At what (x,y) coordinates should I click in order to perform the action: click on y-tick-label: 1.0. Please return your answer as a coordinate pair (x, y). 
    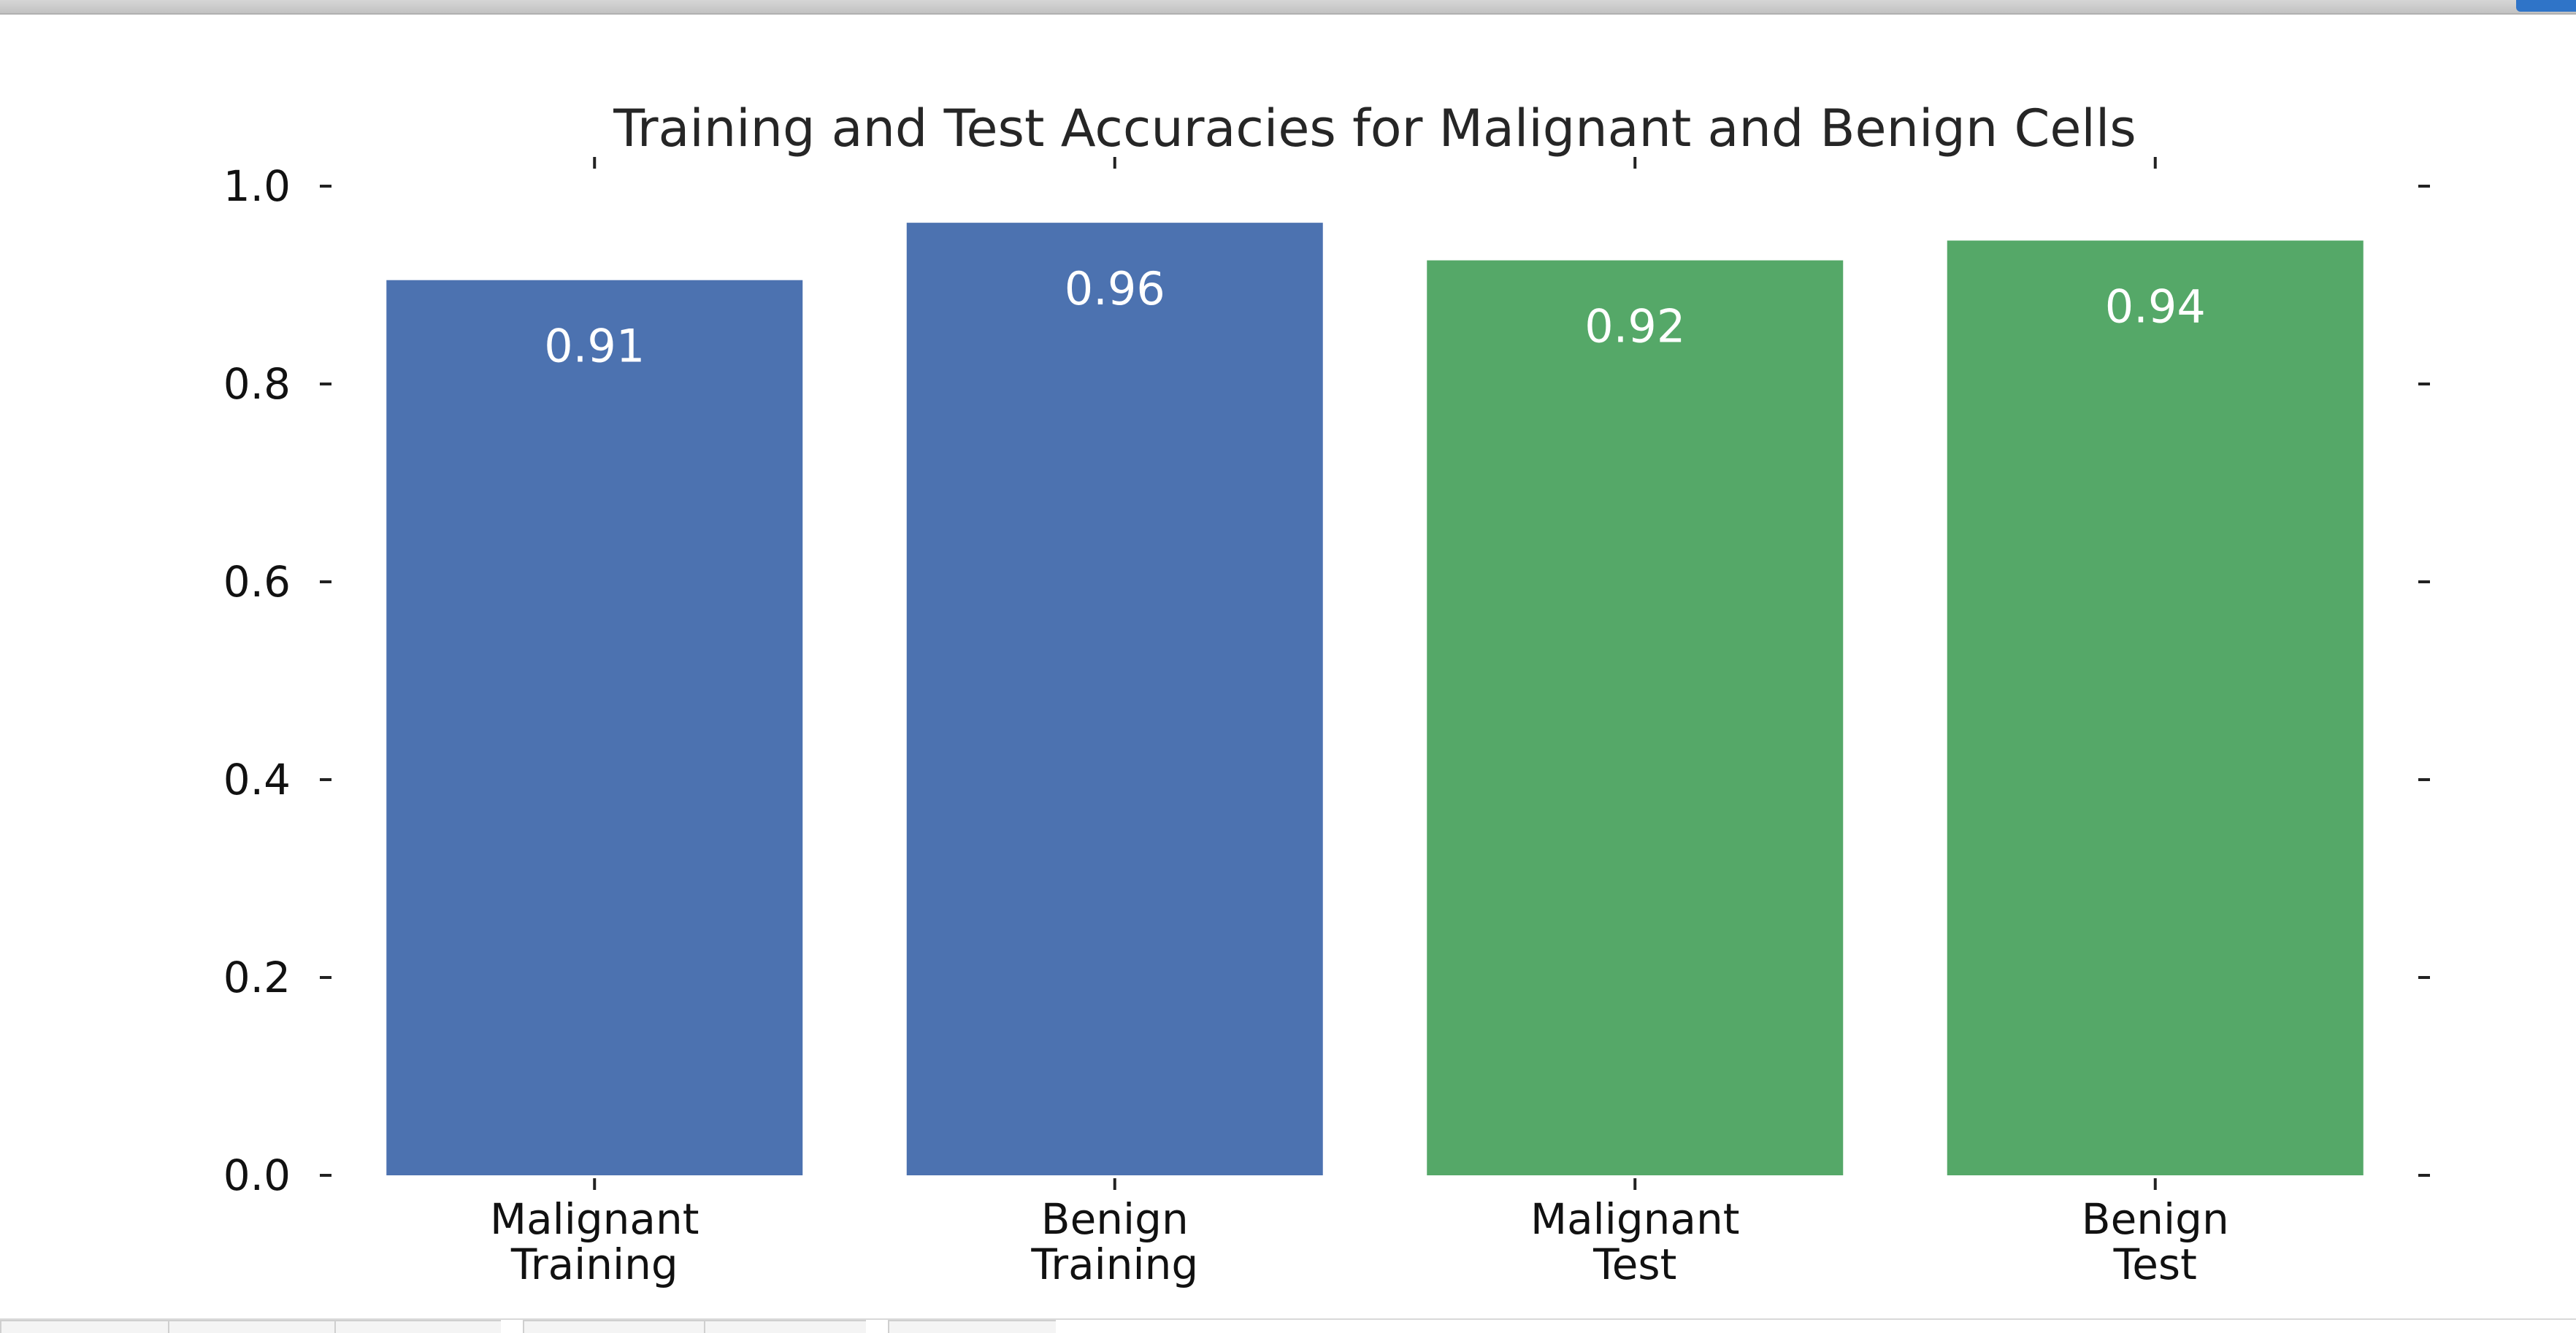
    Looking at the image, I should click on (257, 186).